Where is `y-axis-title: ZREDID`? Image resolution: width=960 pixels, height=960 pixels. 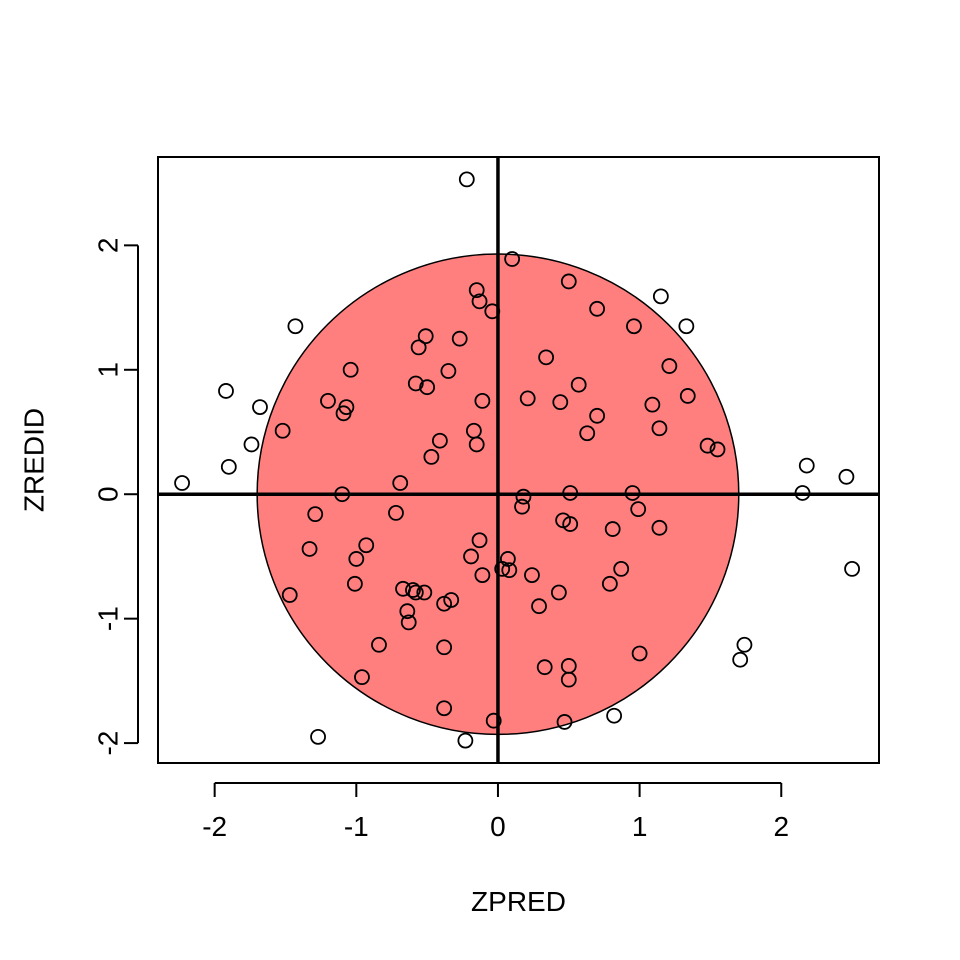 y-axis-title: ZREDID is located at coordinates (33, 460).